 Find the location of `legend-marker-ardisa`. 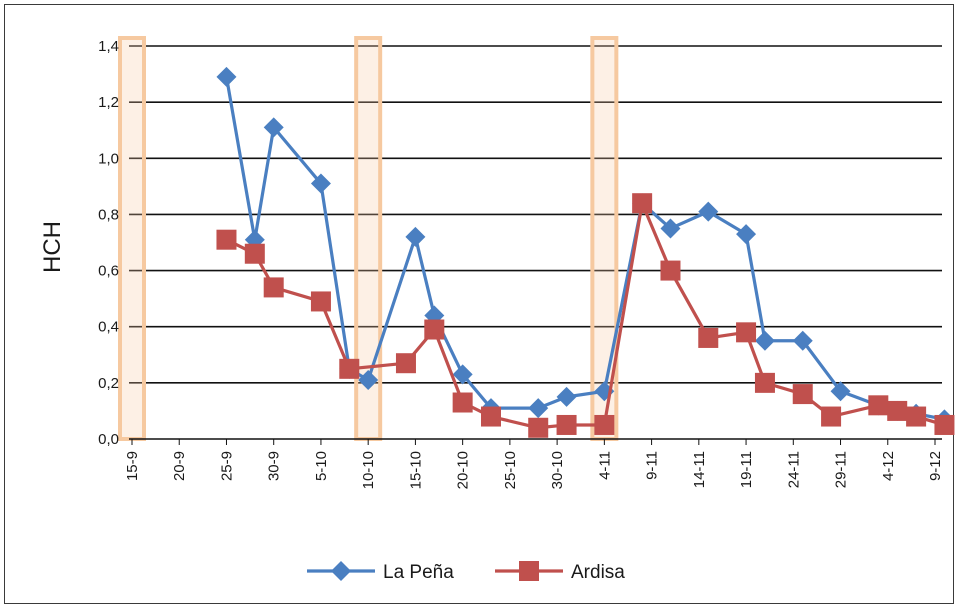

legend-marker-ardisa is located at coordinates (529, 571).